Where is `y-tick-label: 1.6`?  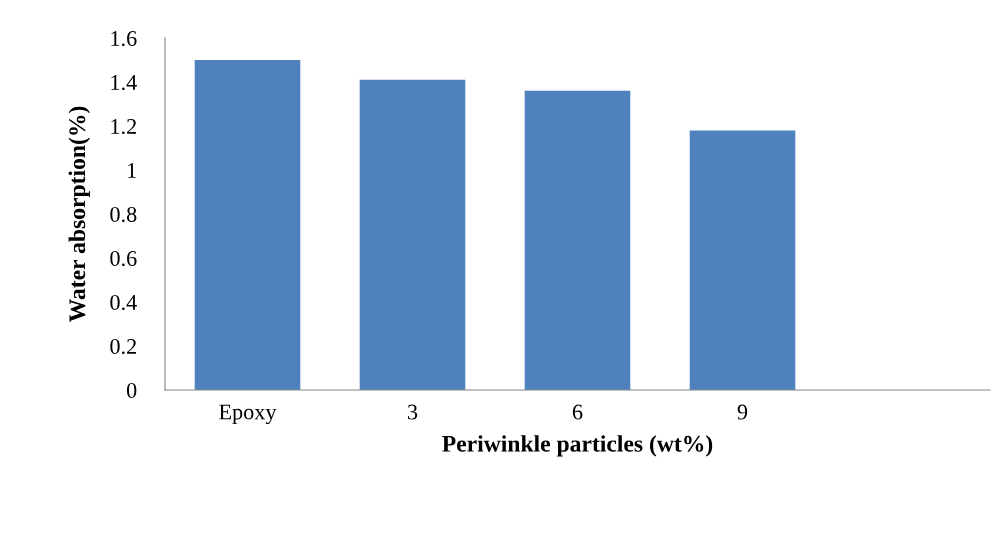
y-tick-label: 1.6 is located at coordinates (124, 38).